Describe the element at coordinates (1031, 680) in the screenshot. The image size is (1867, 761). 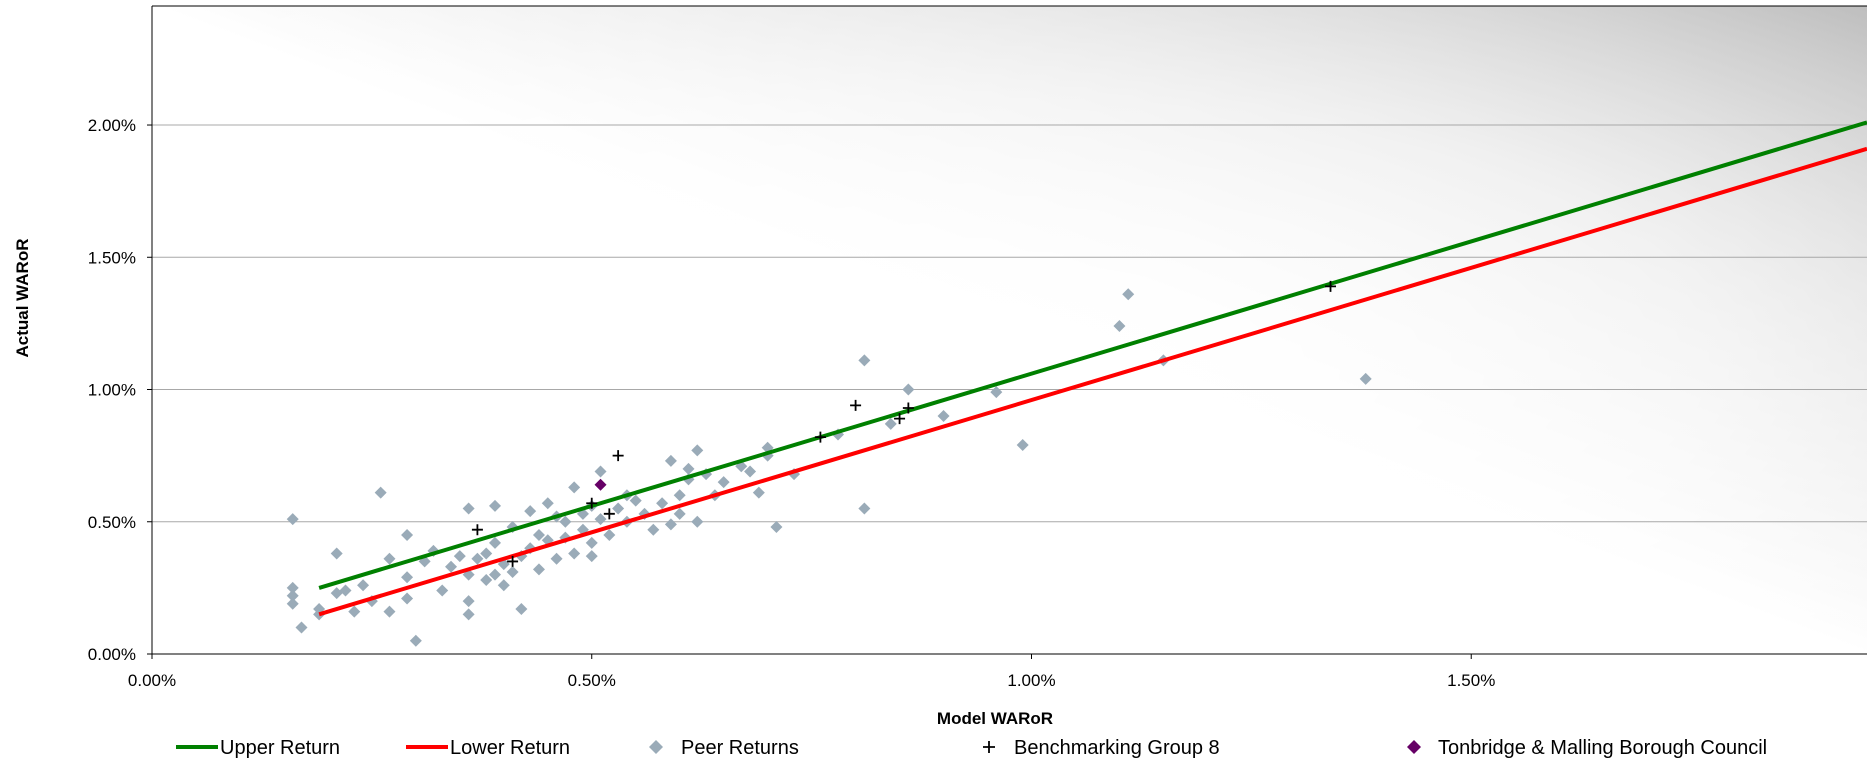
I see `x-tick-label-2: 1.00%` at that location.